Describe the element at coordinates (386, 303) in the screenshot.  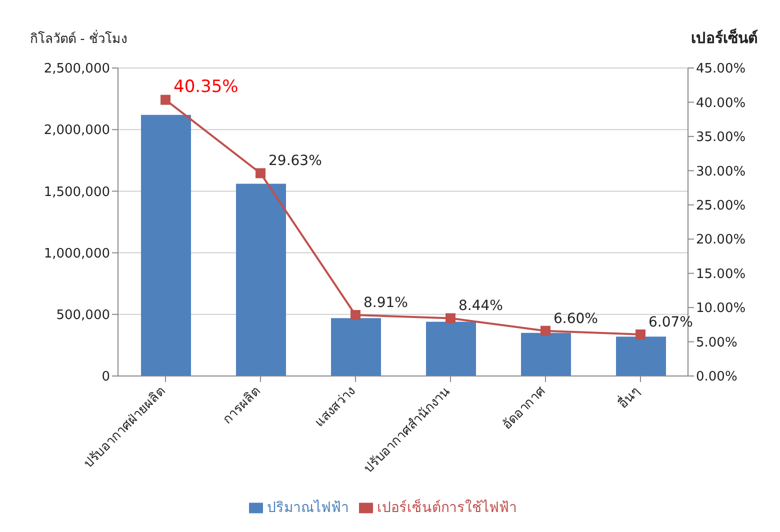
I see `data-label: 8.91%` at that location.